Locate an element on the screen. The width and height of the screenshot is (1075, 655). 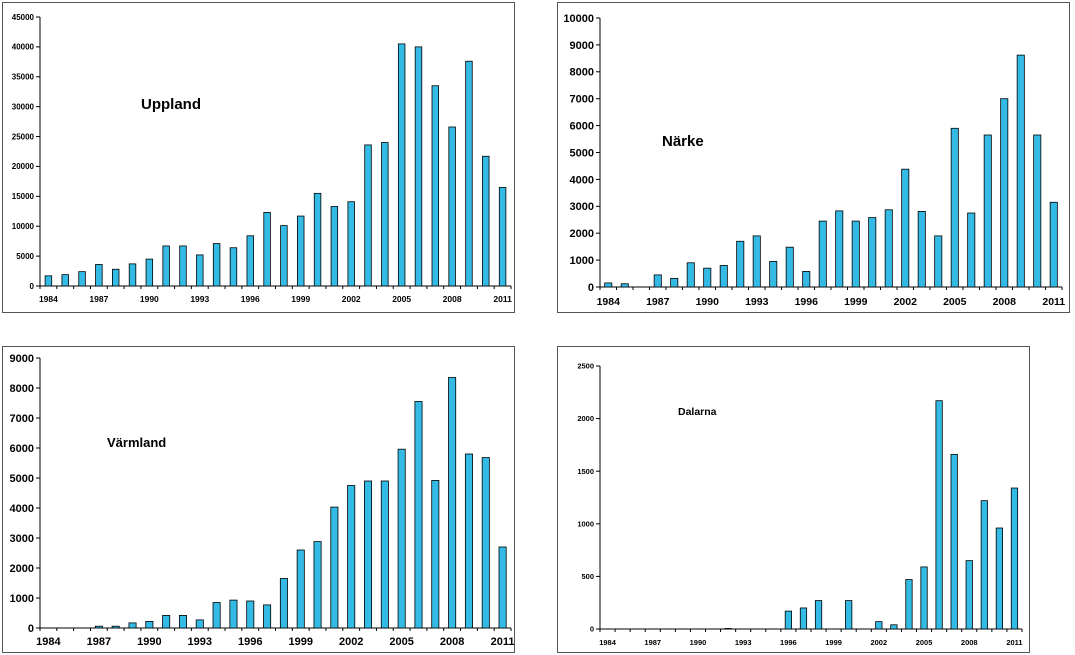
x-tick-label-2011: 2011 is located at coordinates (503, 642).